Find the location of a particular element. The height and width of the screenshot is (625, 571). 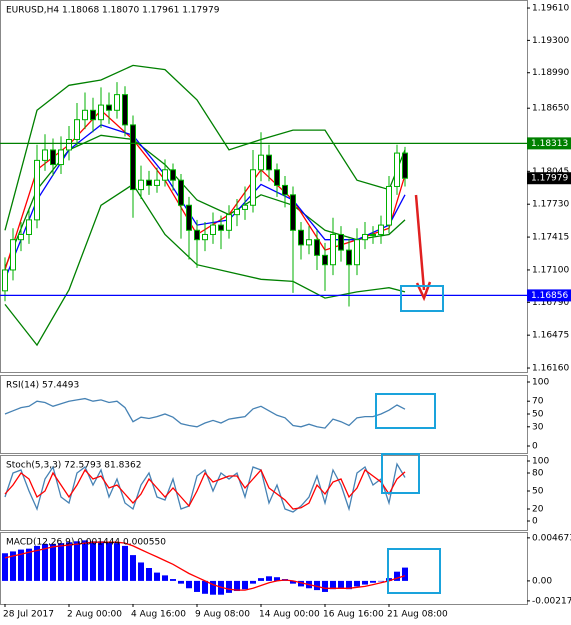

y-tick-label: 1.19300 is located at coordinates (550, 41).